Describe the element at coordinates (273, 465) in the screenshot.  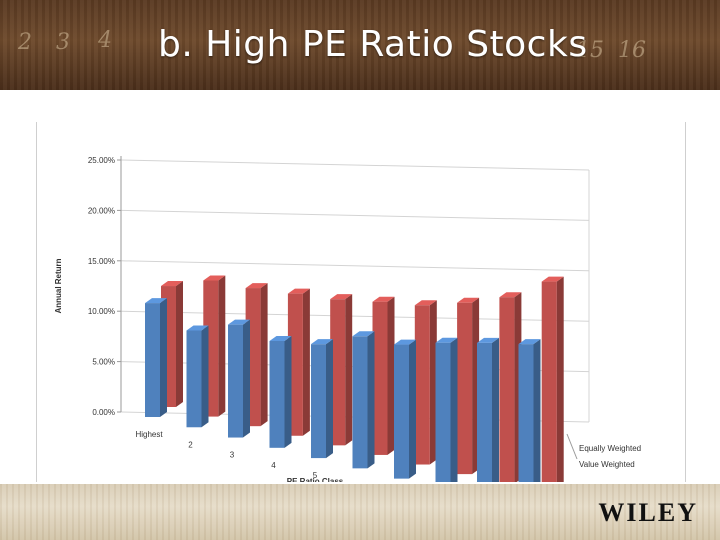
I see `x-tick-label: 4` at that location.